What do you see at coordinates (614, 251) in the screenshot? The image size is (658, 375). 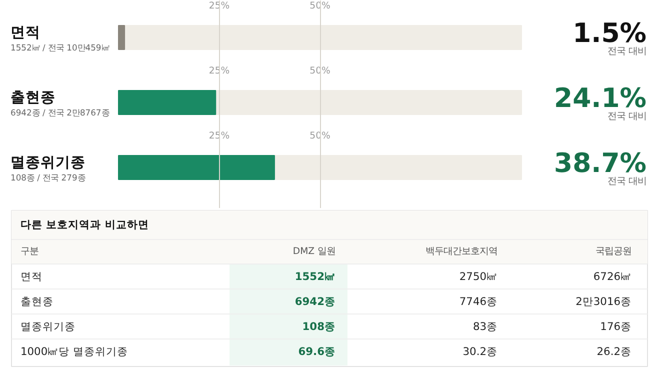 I see `category-label: 국립공원` at bounding box center [614, 251].